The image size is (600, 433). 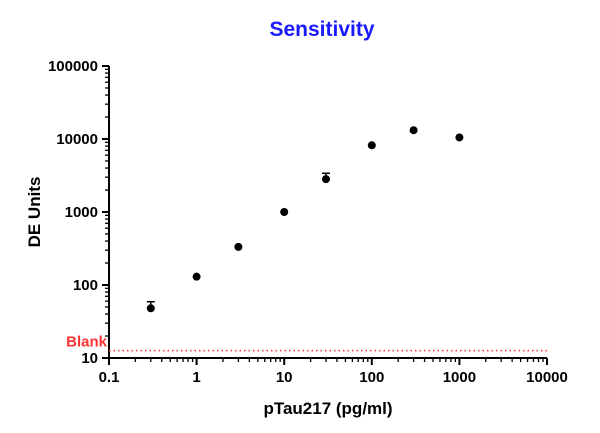 I want to click on x-tick-label: 100, so click(x=371, y=377).